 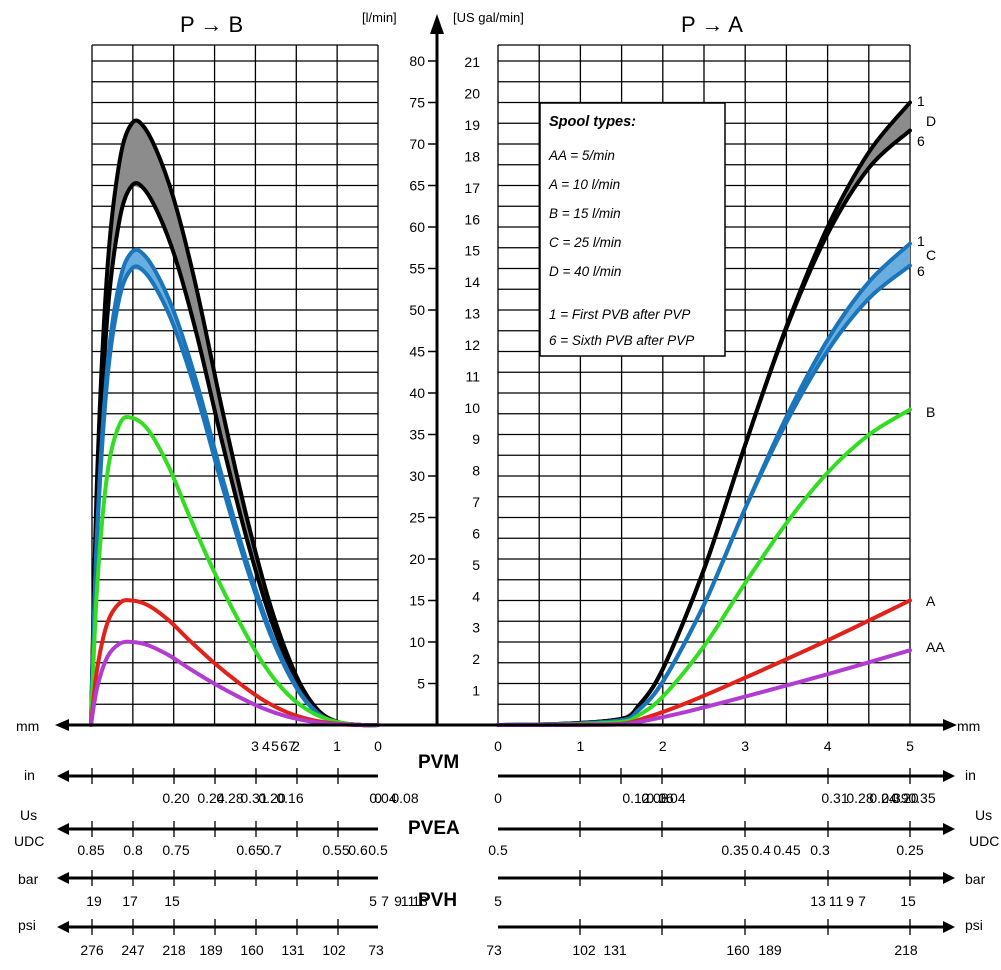 What do you see at coordinates (712, 24) in the screenshot?
I see `title-p-to-a: P → A` at bounding box center [712, 24].